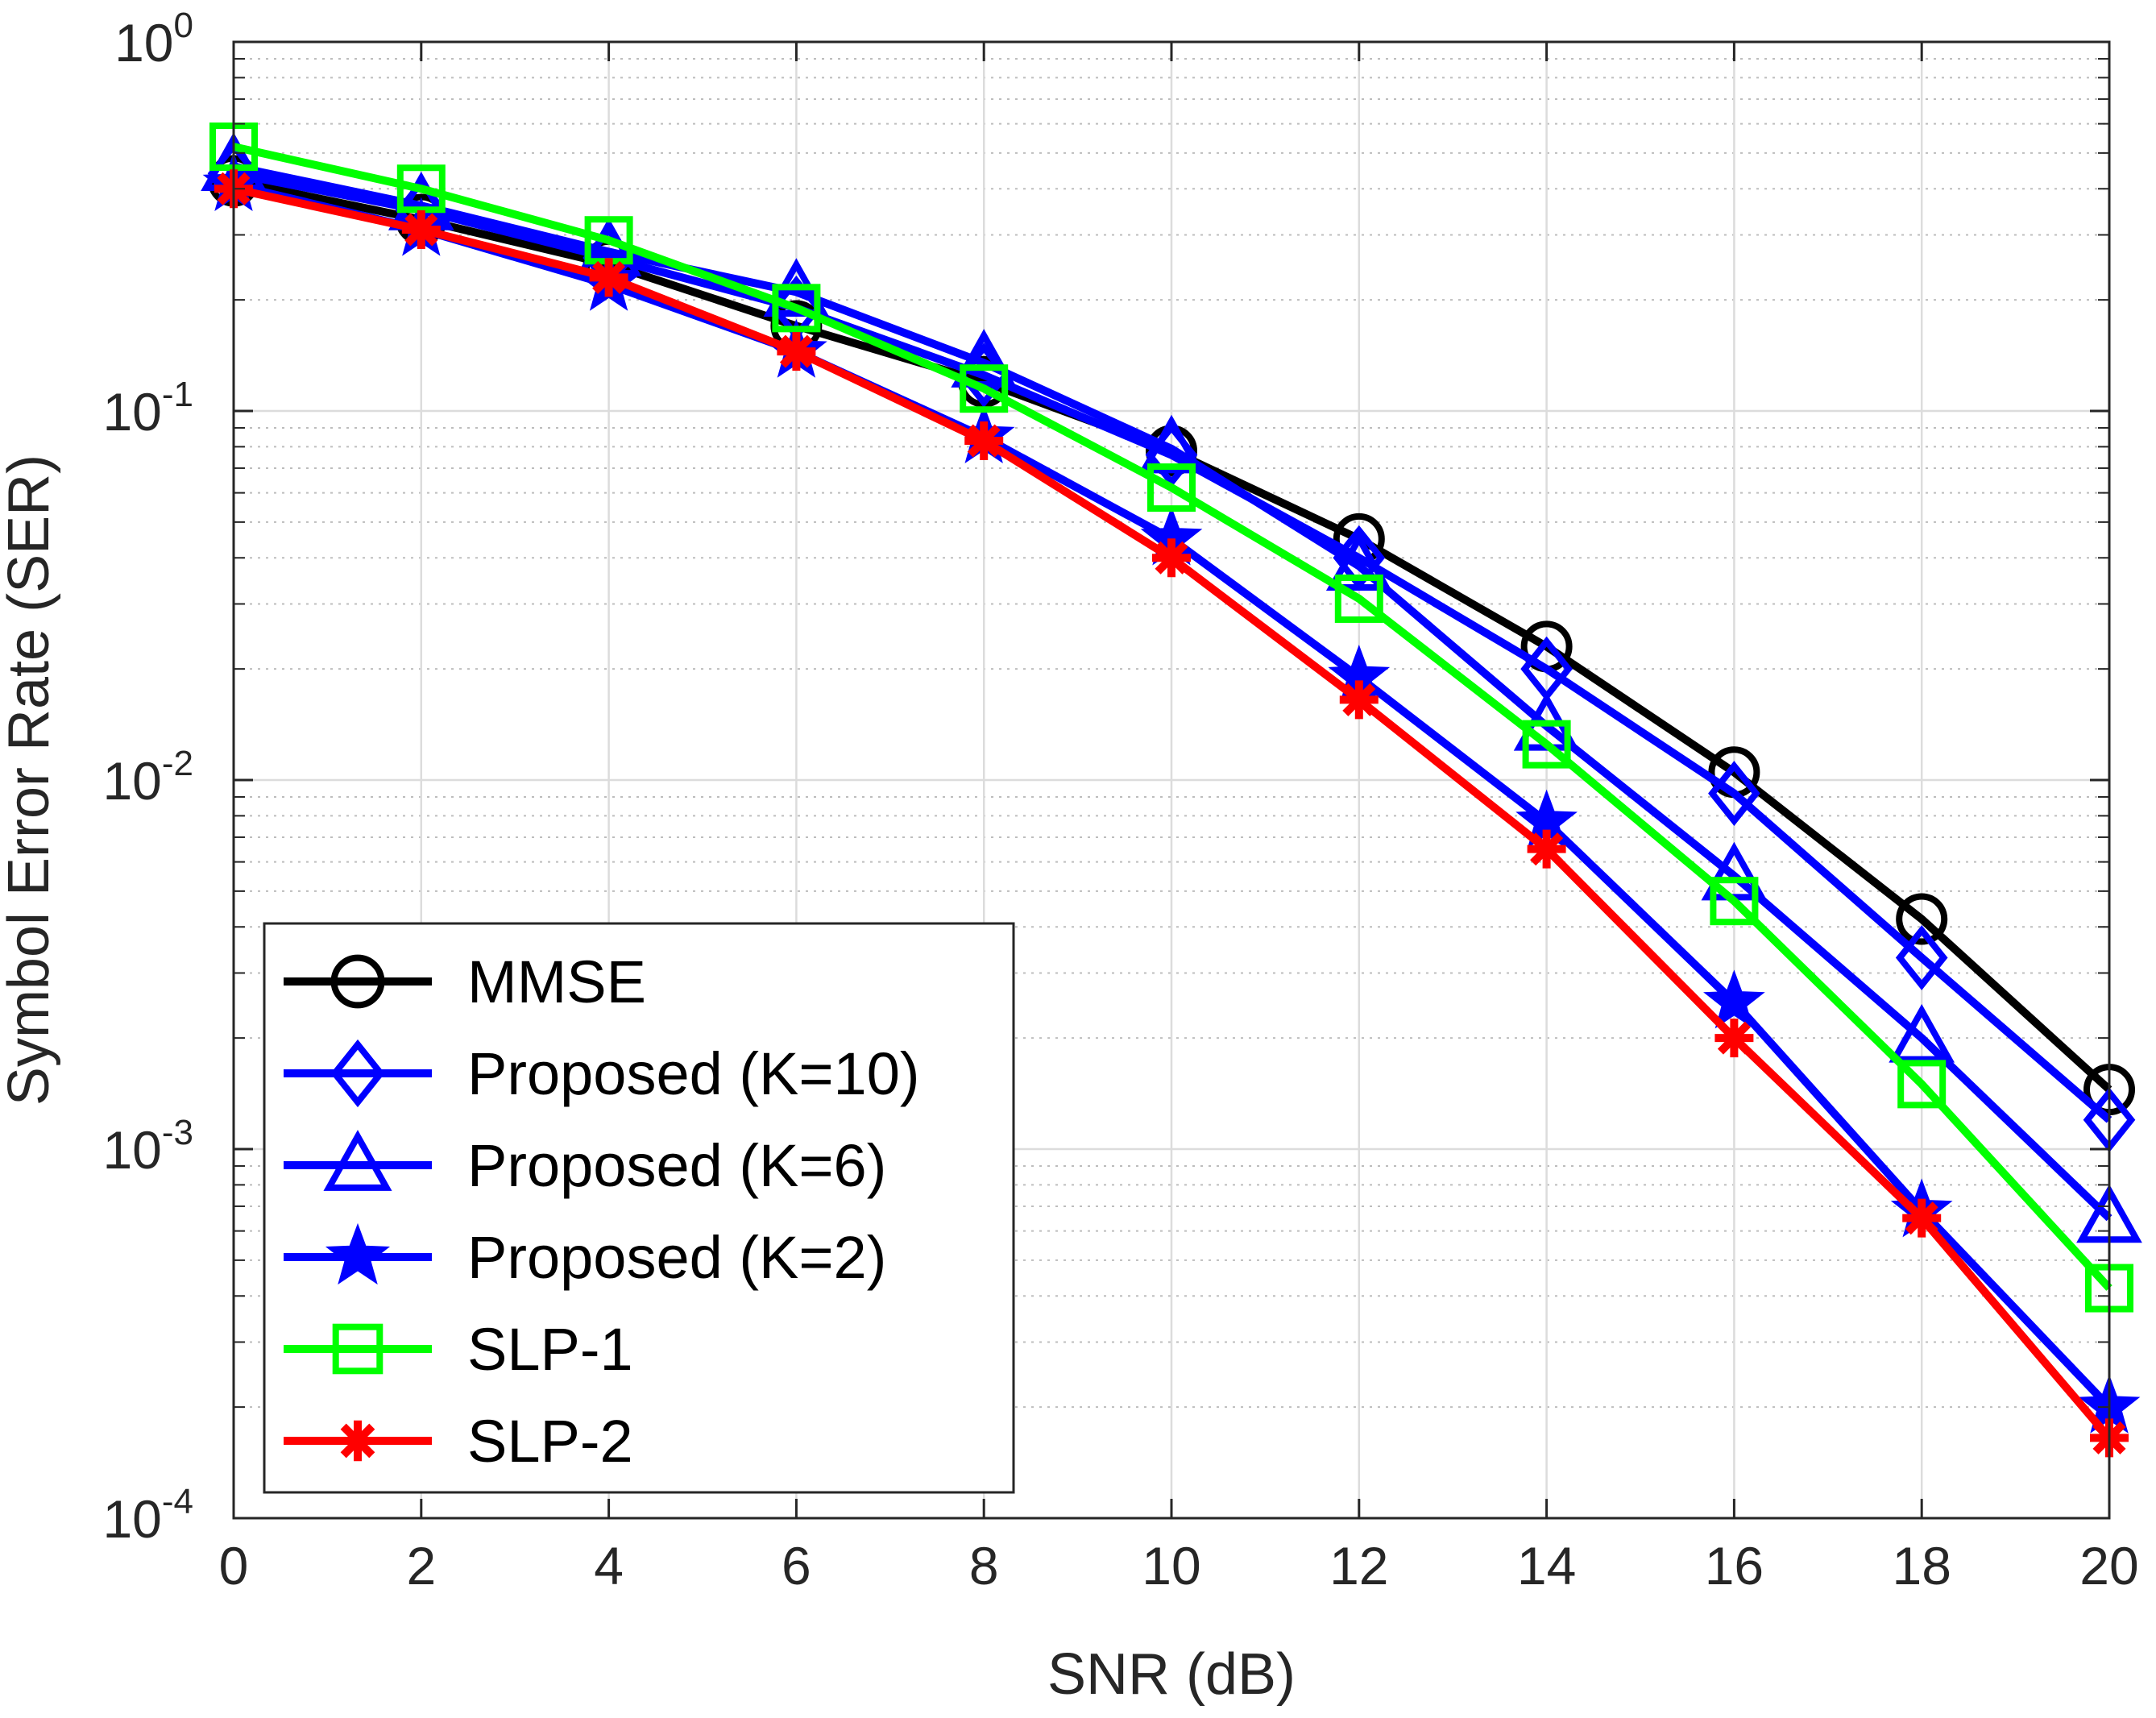  Describe the element at coordinates (676, 1257) in the screenshot. I see `legend-label: Proposed (K=2)` at that location.